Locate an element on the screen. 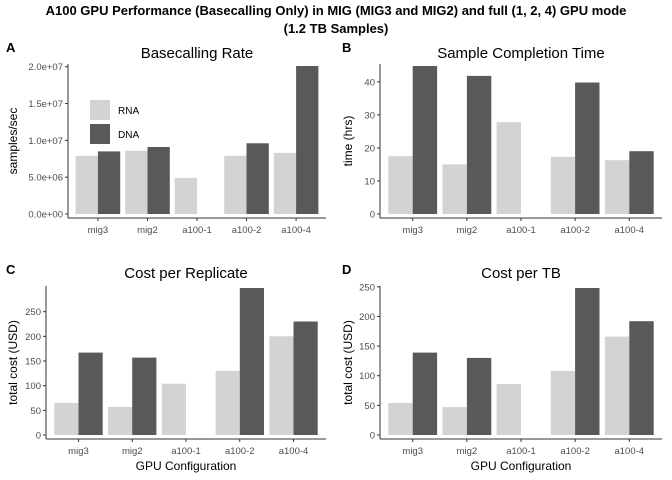 The image size is (672, 480). y-axis-label: time (hrs) is located at coordinates (348, 141).